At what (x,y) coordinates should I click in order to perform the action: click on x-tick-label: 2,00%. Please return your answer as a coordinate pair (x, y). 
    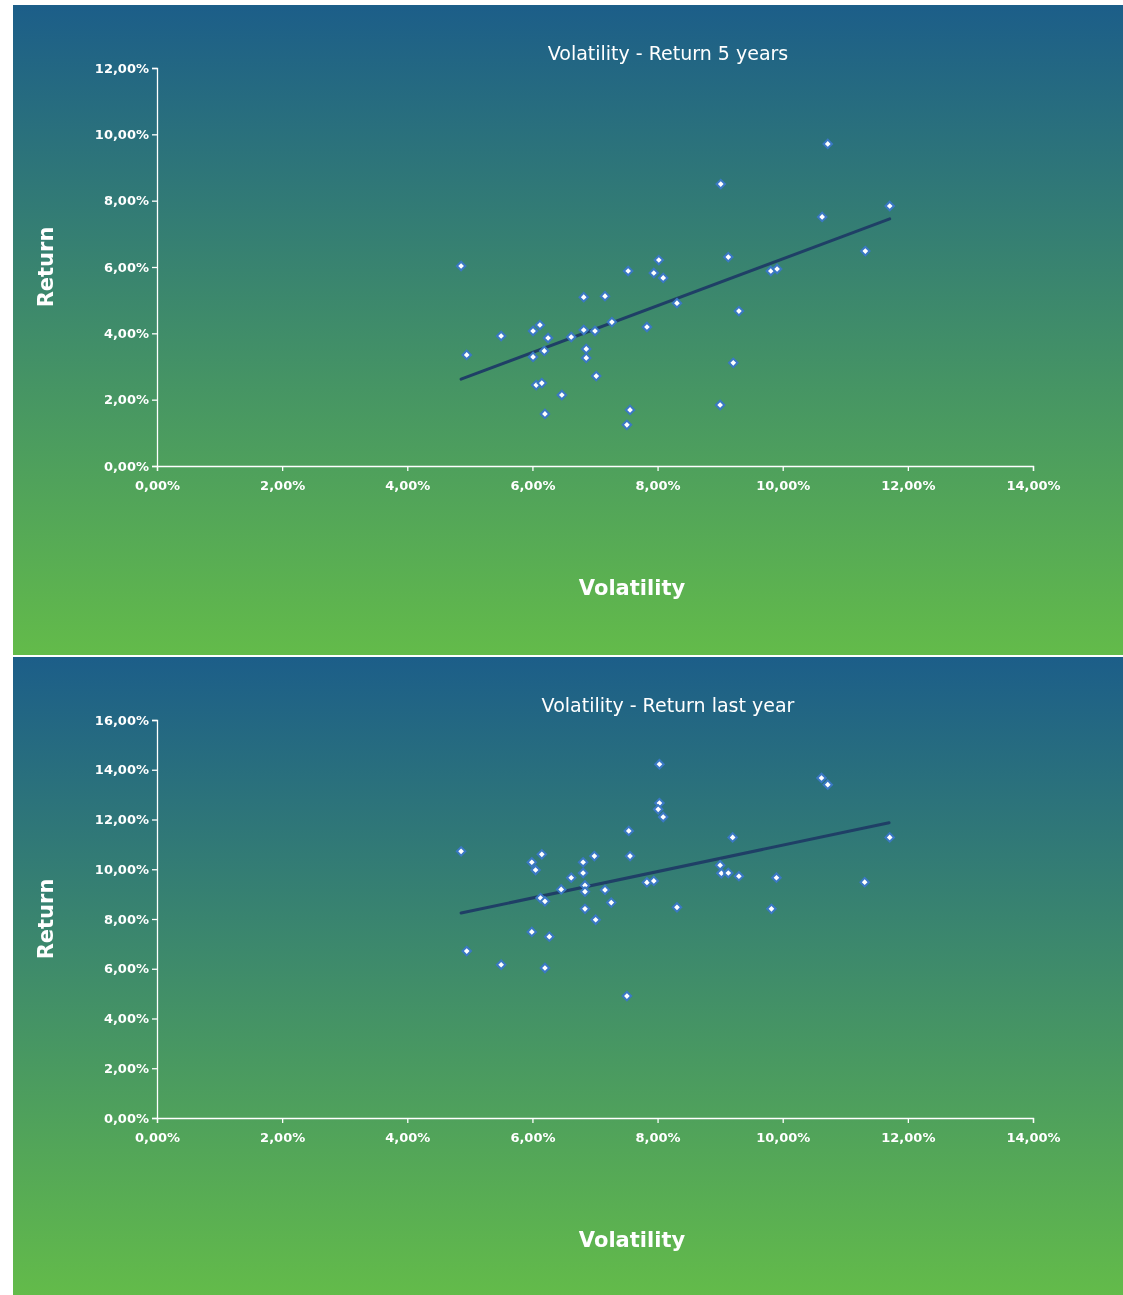
    Looking at the image, I should click on (283, 485).